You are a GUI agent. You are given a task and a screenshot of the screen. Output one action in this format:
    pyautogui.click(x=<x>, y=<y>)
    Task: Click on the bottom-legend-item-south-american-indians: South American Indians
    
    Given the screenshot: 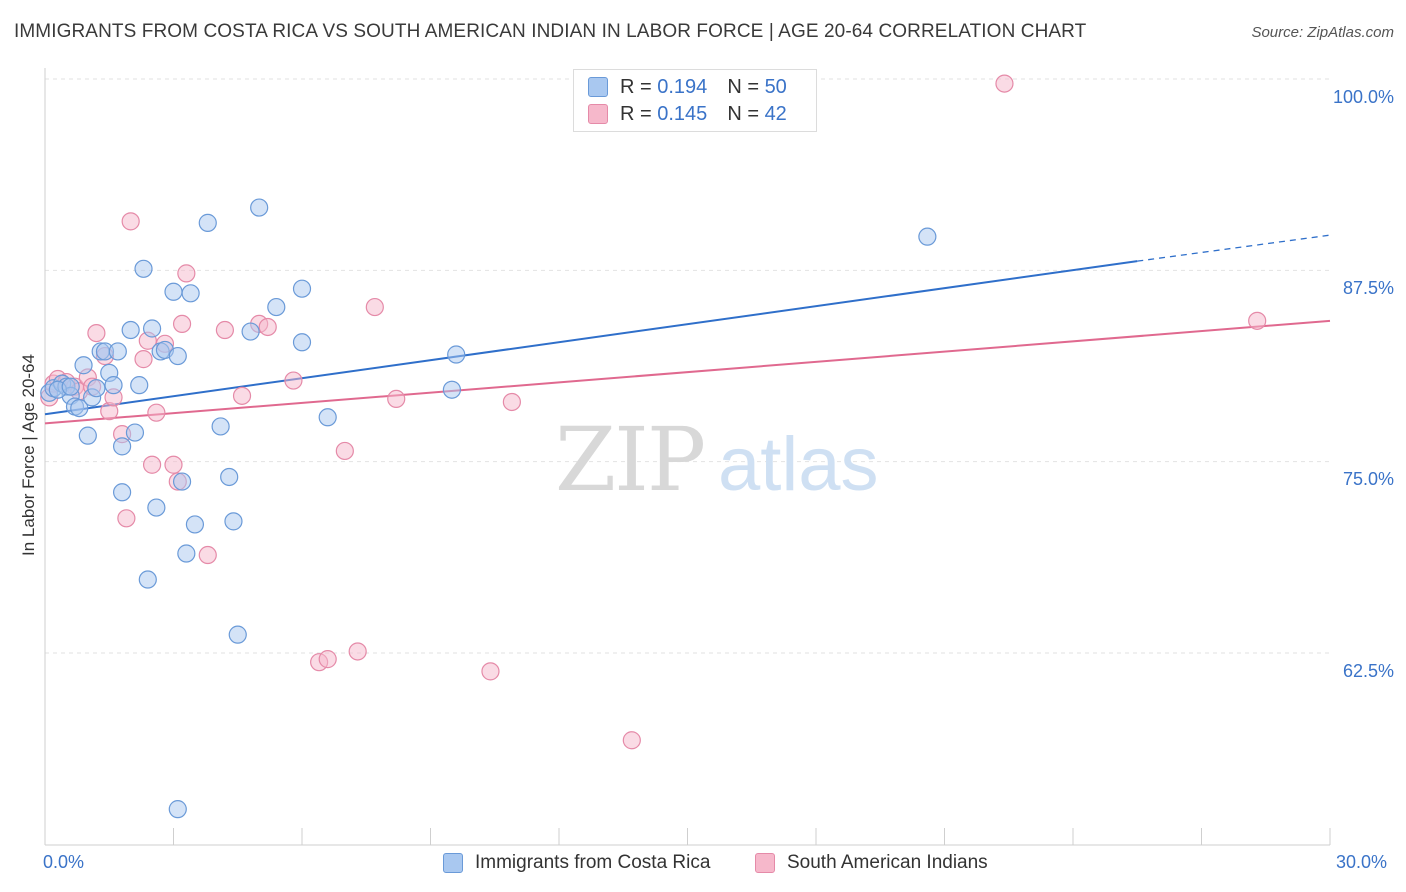 What is the action you would take?
    pyautogui.click(x=871, y=863)
    